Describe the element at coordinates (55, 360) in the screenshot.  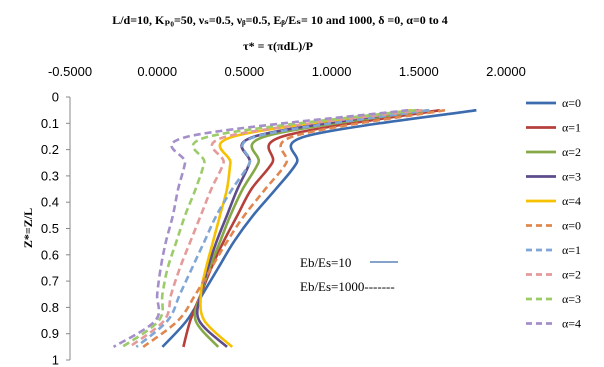
I see `y-tick-label: 1` at that location.